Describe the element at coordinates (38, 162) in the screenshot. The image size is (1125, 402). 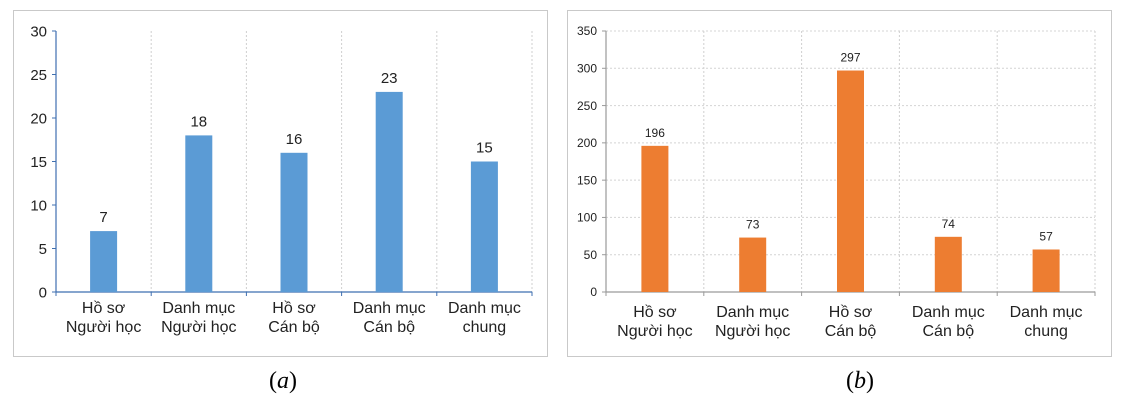
I see `y-tick-label: 15` at that location.